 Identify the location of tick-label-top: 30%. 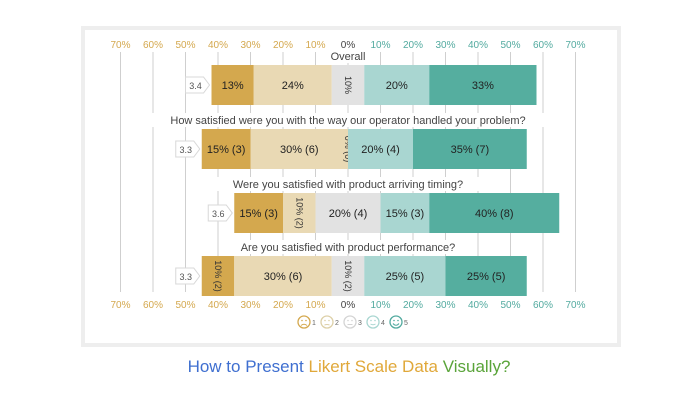
(250, 45).